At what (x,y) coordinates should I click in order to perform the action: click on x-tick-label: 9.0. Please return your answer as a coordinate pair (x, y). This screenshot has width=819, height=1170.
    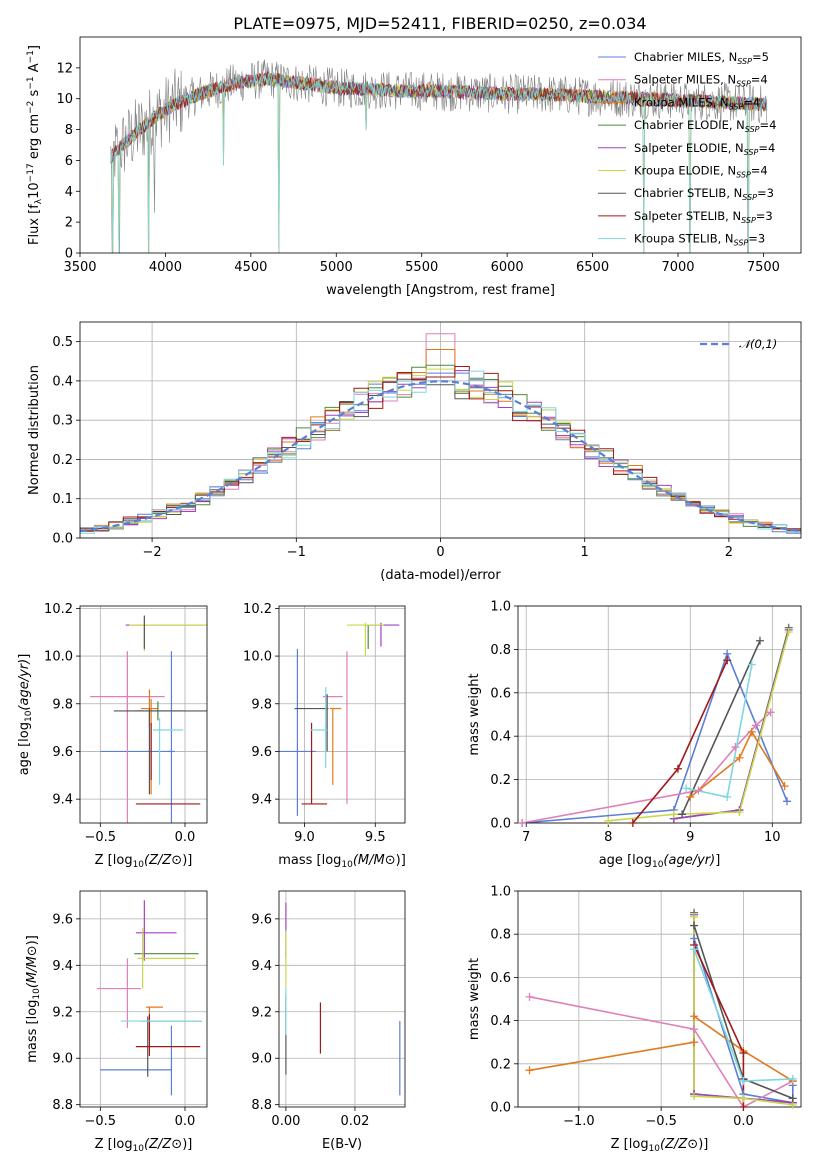
    Looking at the image, I should click on (304, 837).